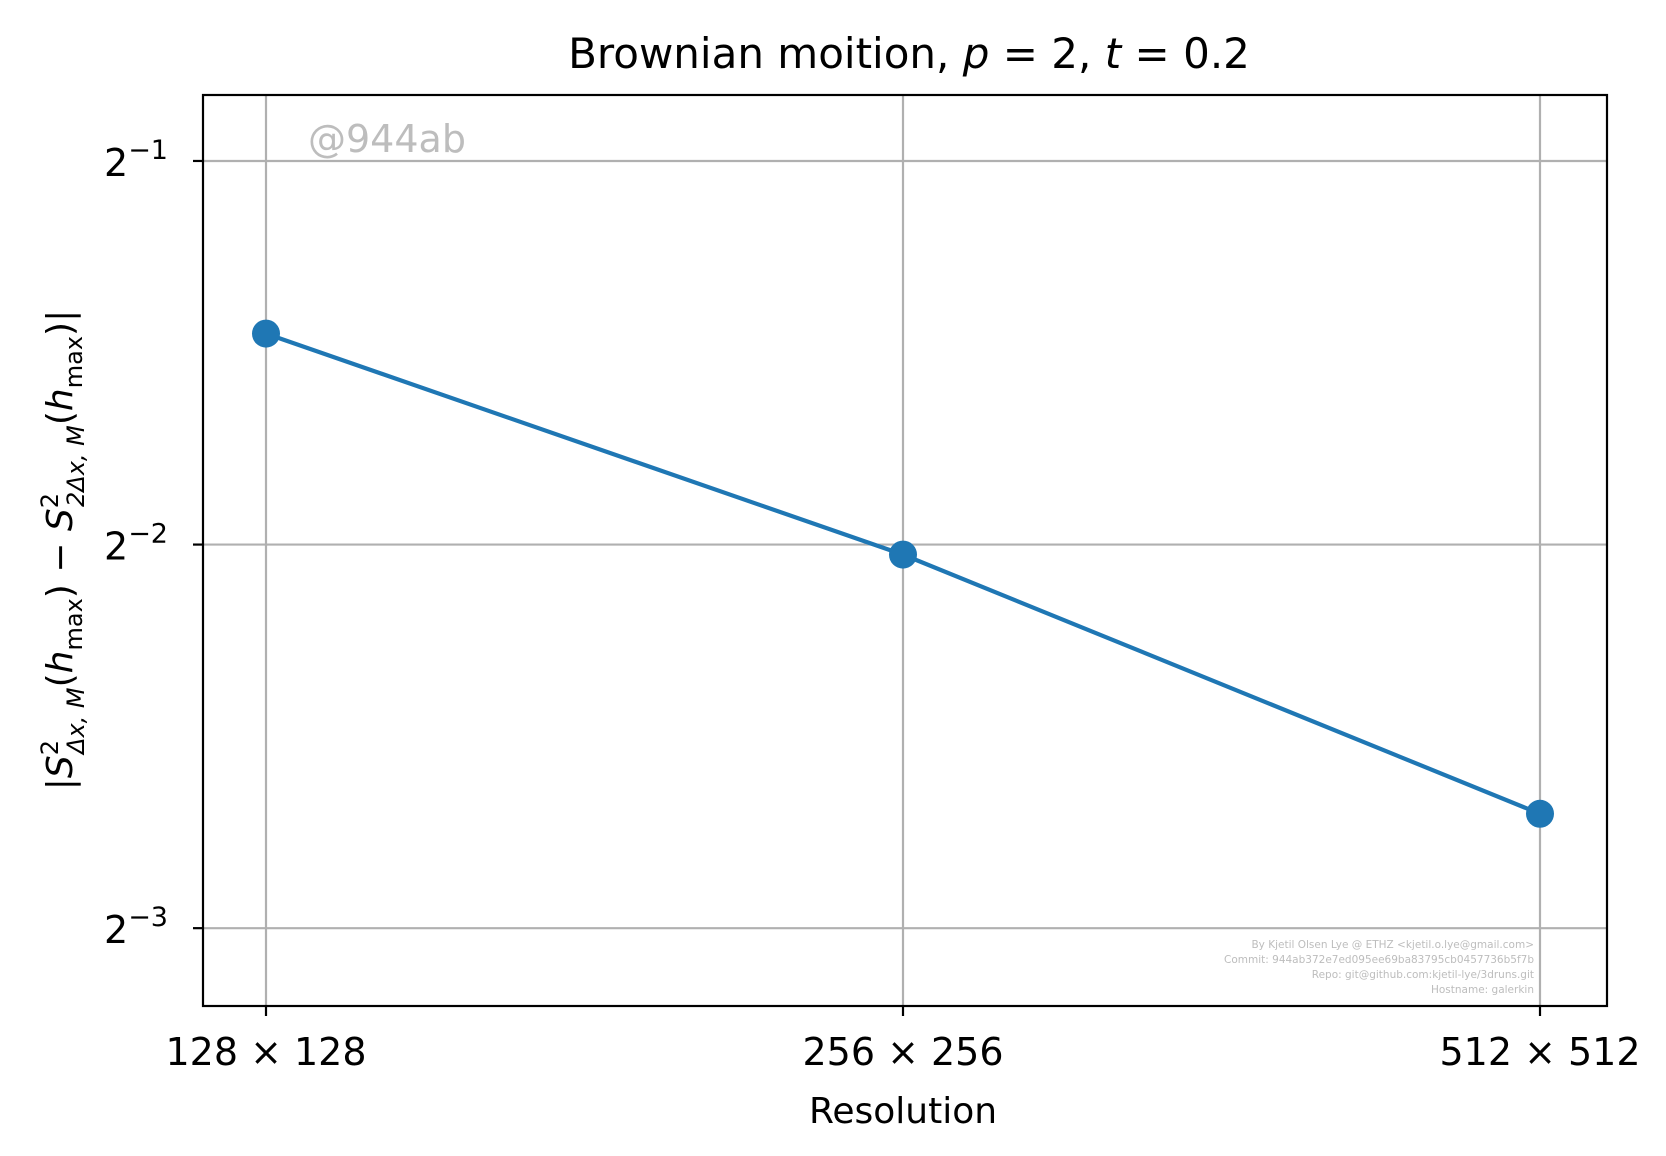 This screenshot has height=1156, width=1666. What do you see at coordinates (136, 544) in the screenshot?
I see `y-tick-label: 2−2` at bounding box center [136, 544].